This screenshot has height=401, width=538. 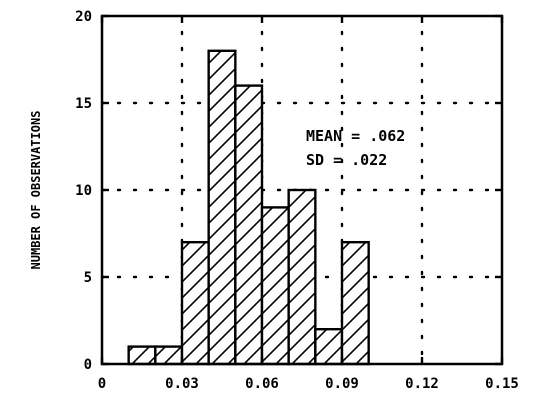 I want to click on x-tick-label: 0.12, so click(x=422, y=384).